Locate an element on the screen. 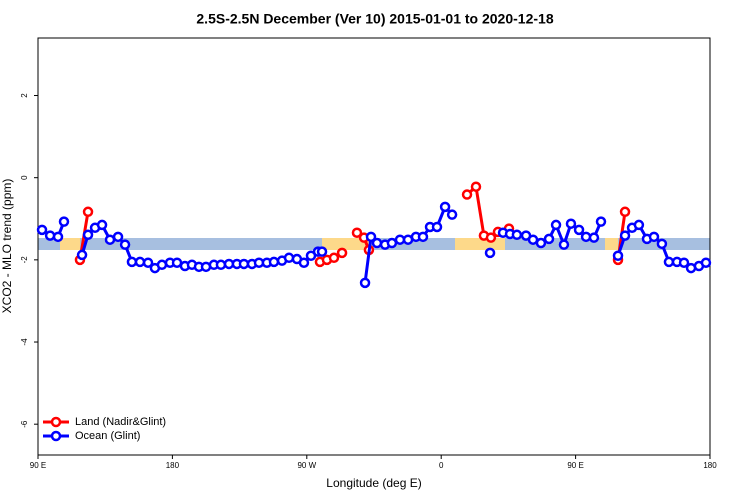  y-tick-label: 2 is located at coordinates (24, 95).